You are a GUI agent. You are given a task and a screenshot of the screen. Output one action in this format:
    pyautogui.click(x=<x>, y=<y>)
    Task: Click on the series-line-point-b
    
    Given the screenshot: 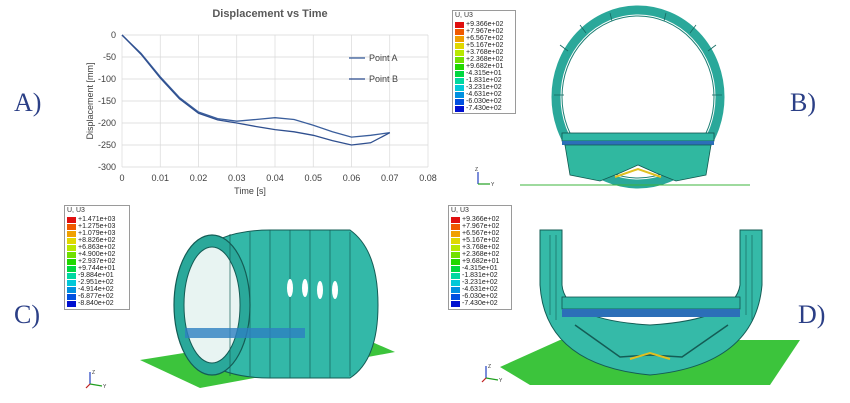 What is the action you would take?
    pyautogui.click(x=256, y=90)
    